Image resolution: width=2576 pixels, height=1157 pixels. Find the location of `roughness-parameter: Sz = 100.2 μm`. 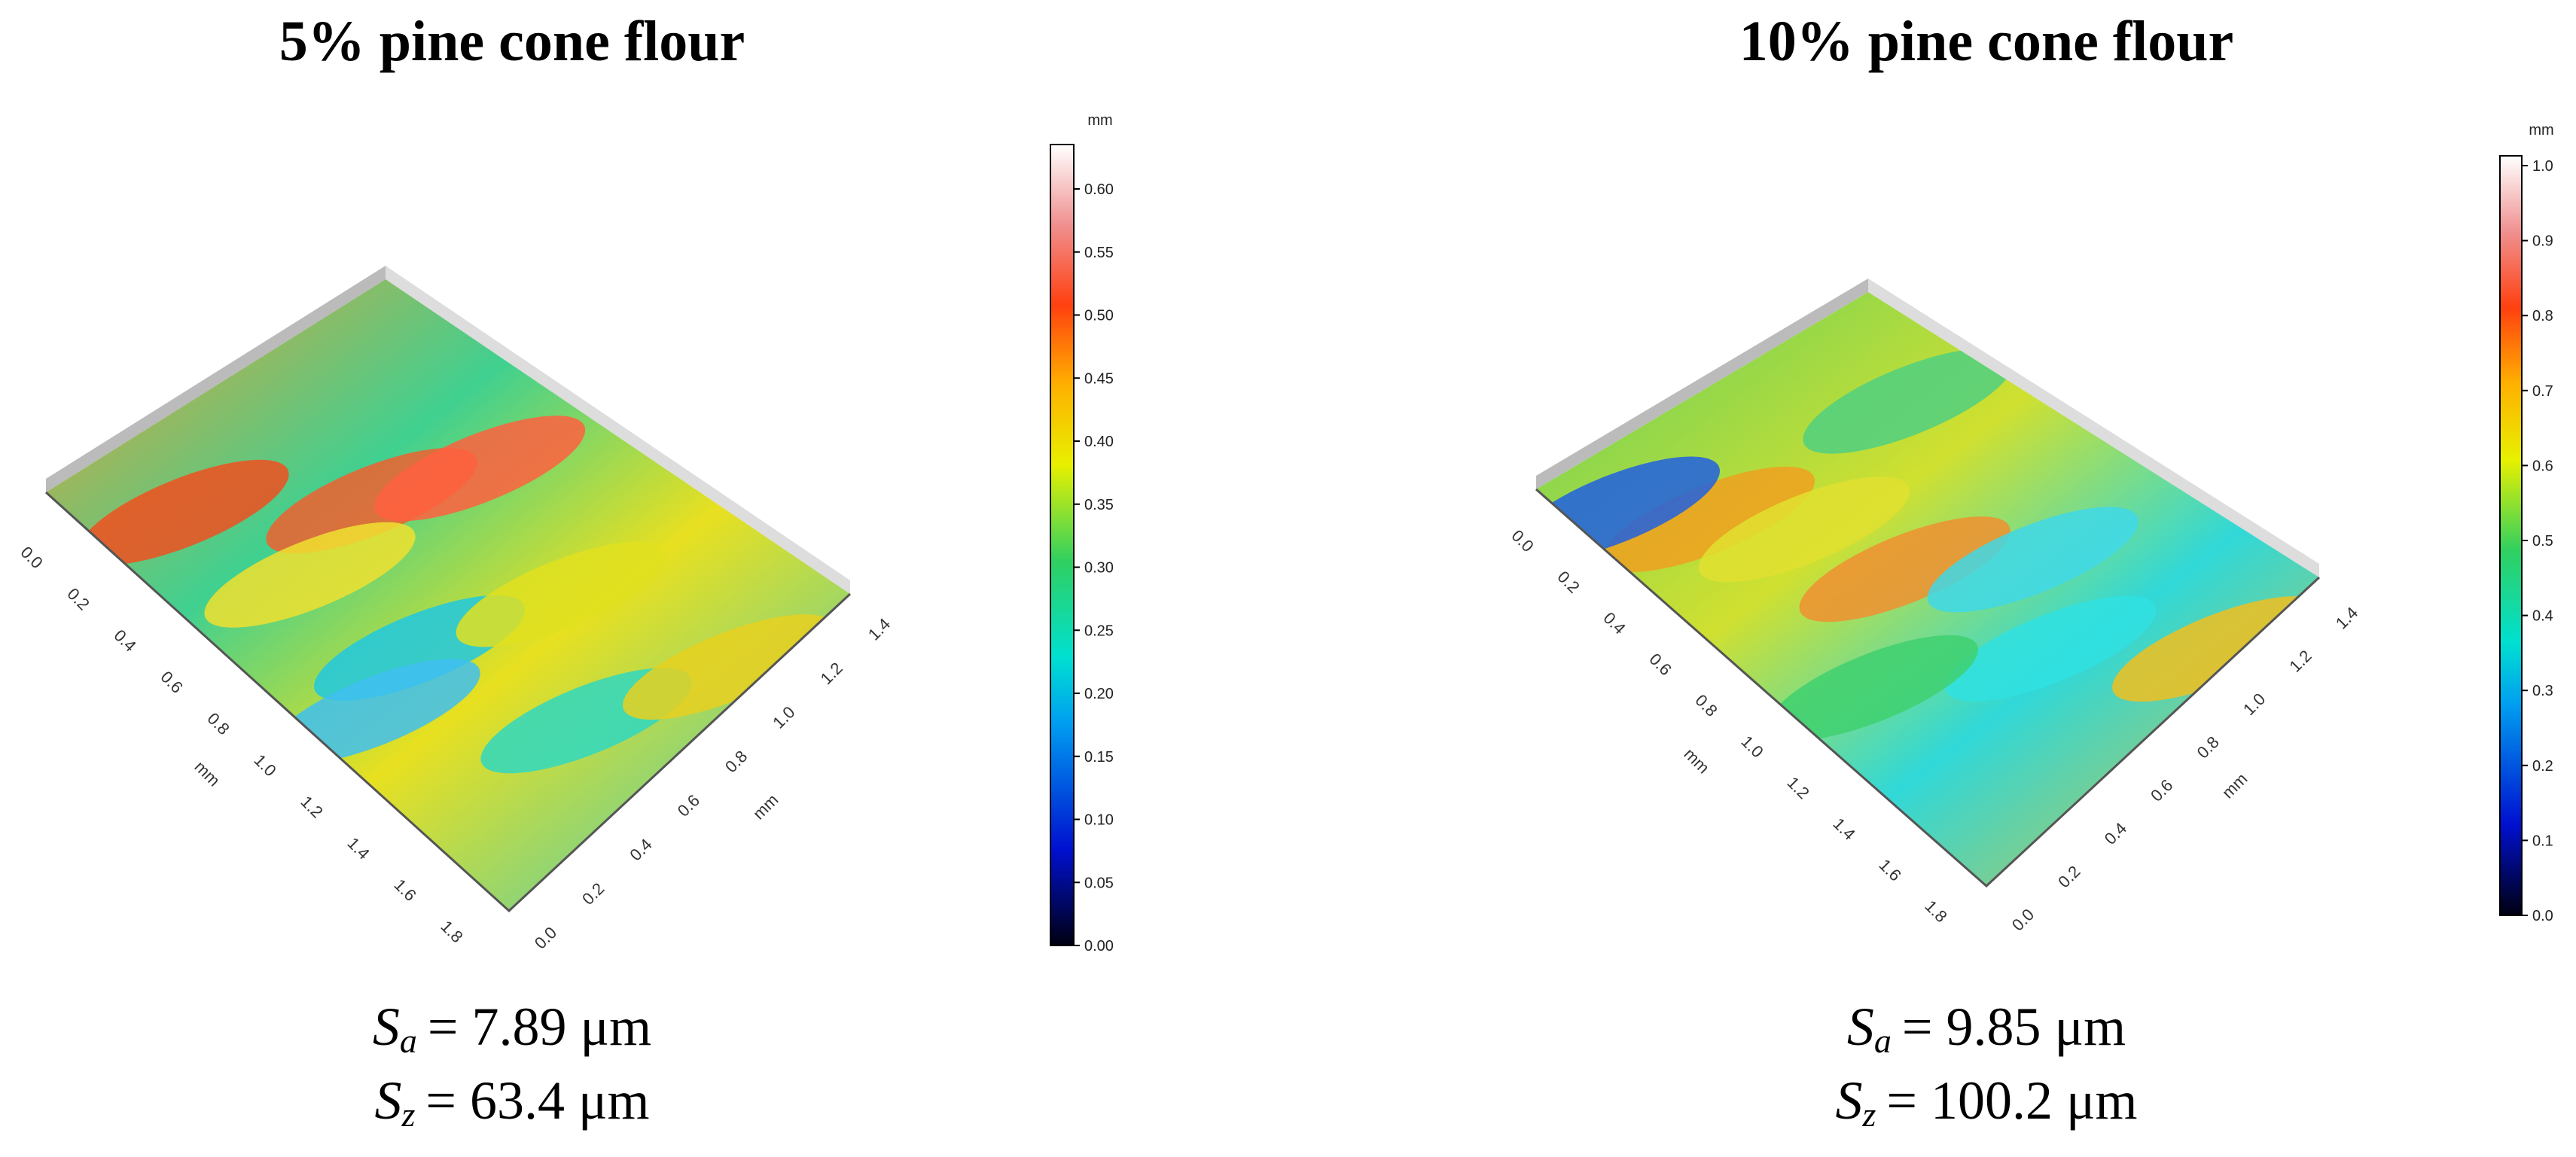

roughness-parameter: Sz = 100.2 μm is located at coordinates (1986, 1102).